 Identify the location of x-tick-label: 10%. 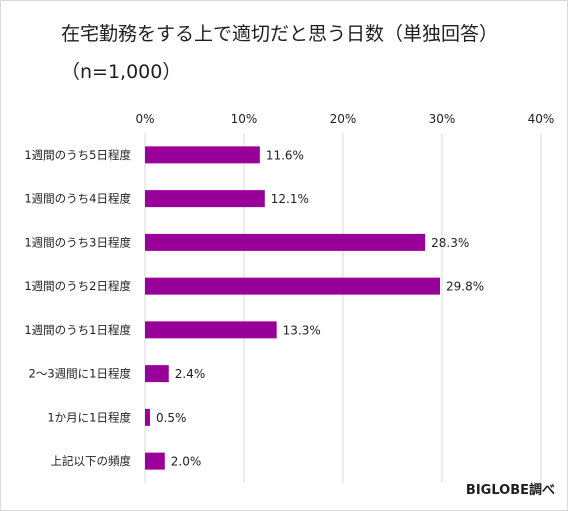
(244, 119).